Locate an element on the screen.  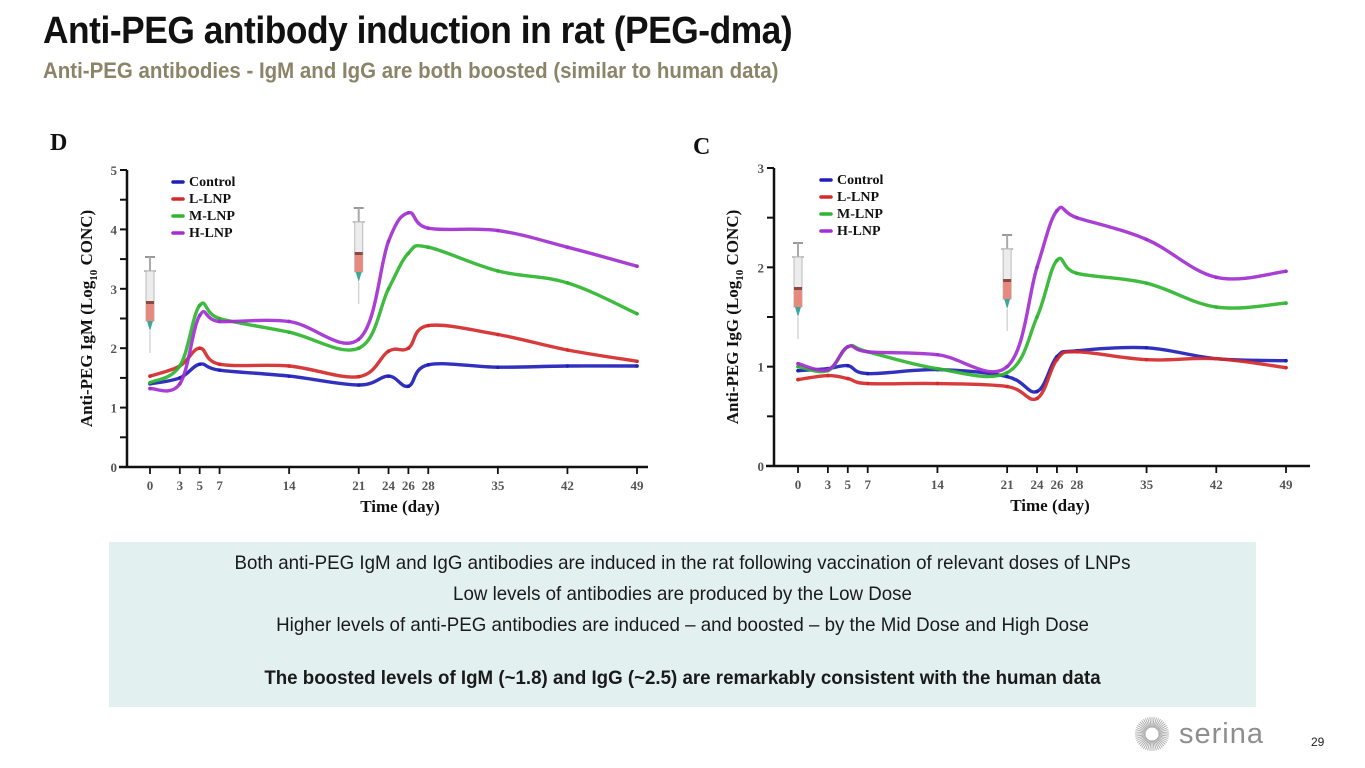
legend-label: Control is located at coordinates (860, 180).